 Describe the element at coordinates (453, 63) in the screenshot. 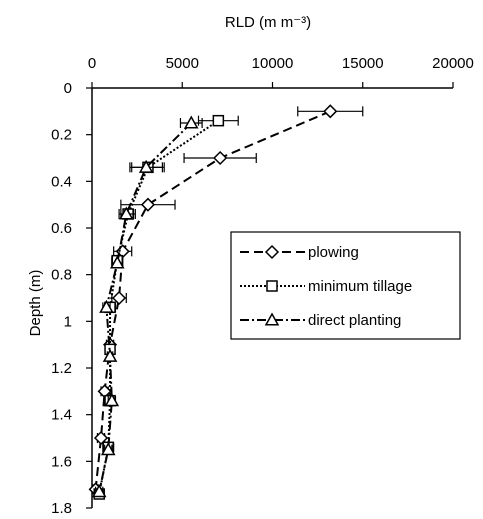

I see `x-tick-label: 20000` at that location.